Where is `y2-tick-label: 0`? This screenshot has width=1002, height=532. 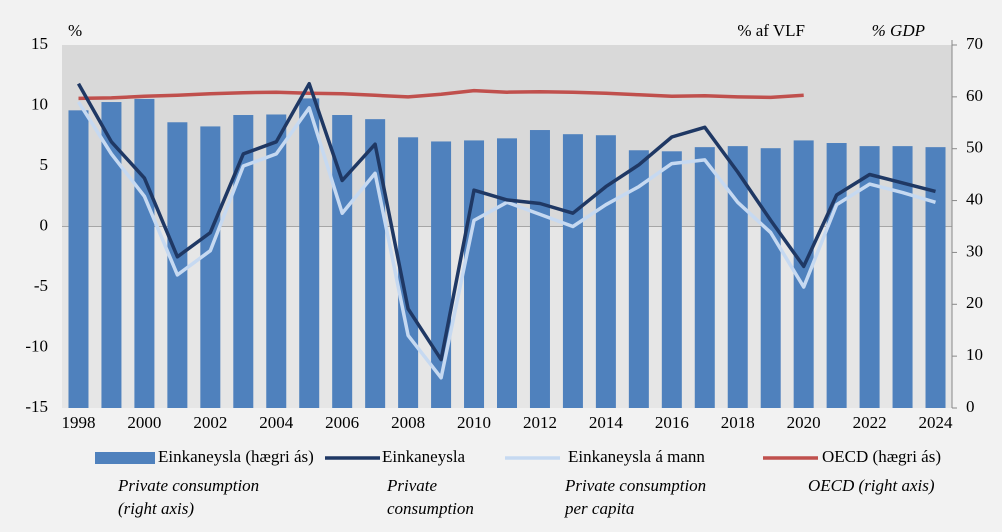 y2-tick-label: 0 is located at coordinates (970, 406).